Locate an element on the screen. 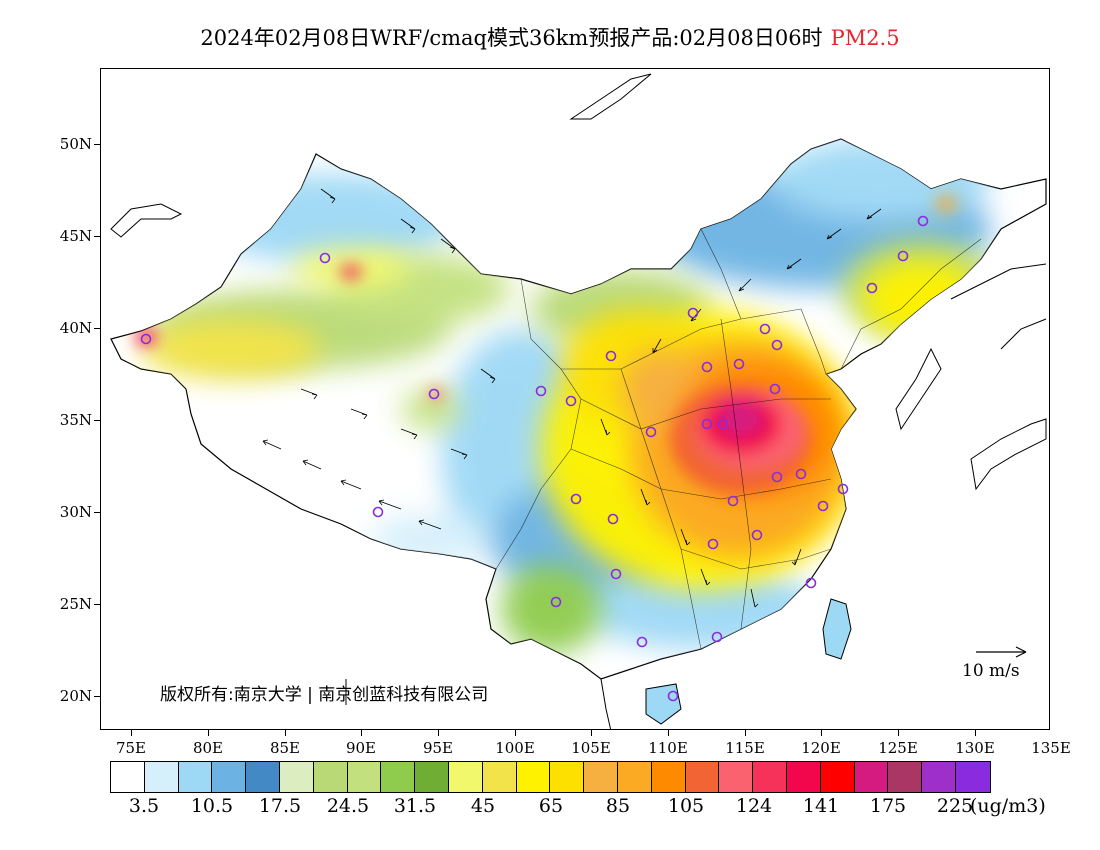 The width and height of the screenshot is (1100, 850). lon-label-120e: 120E is located at coordinates (821, 748).